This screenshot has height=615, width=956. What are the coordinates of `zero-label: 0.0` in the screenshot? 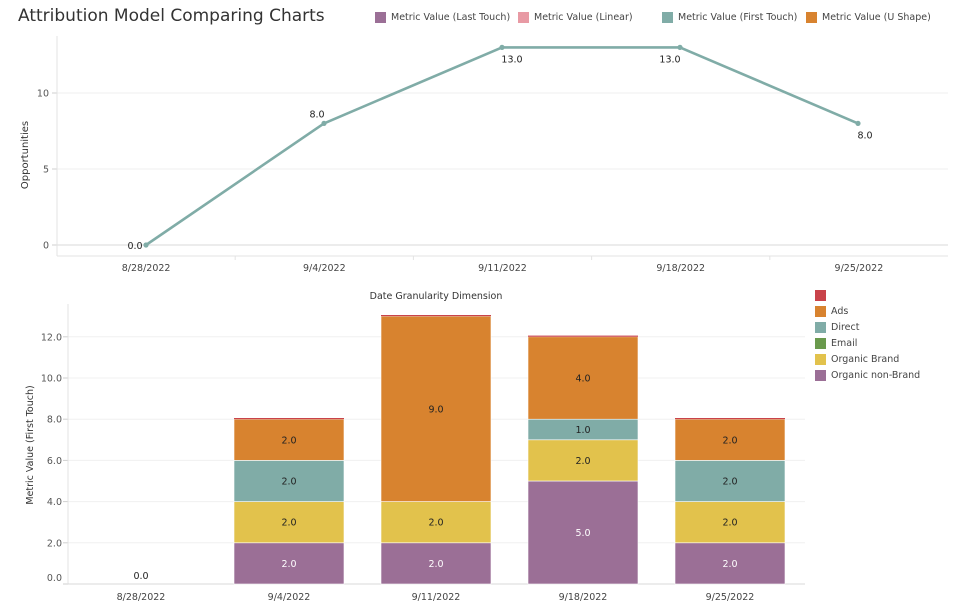 It's located at (140, 576).